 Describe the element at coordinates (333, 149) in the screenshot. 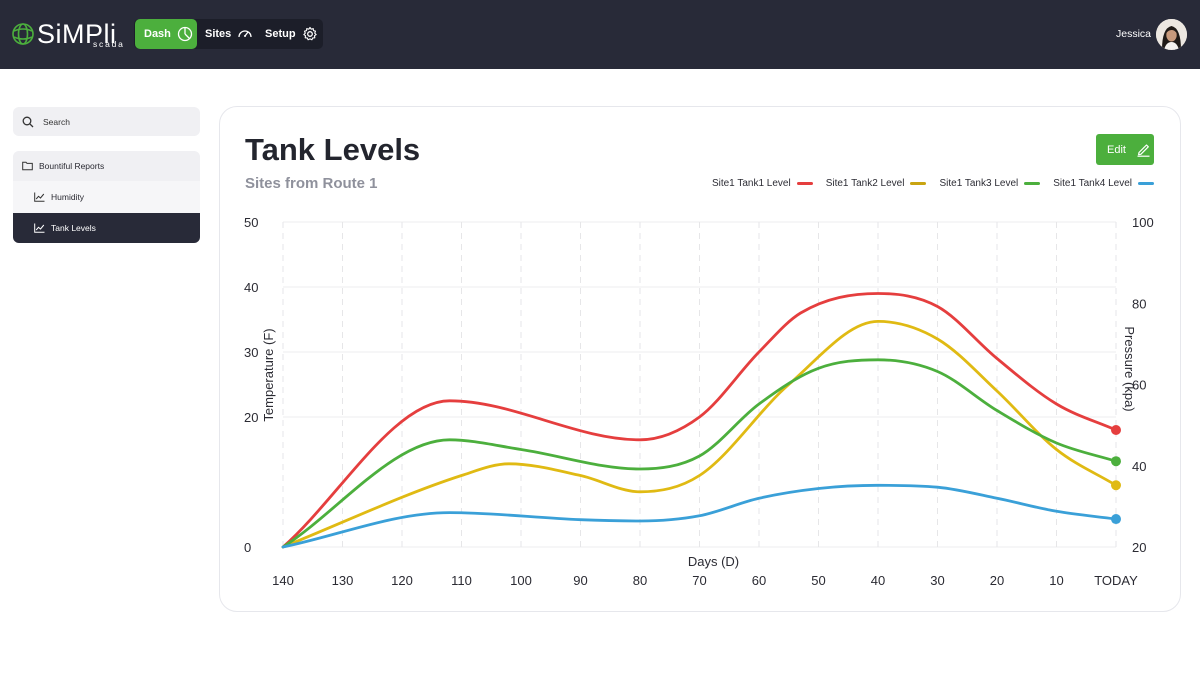

I see `page-title: Tank Levels` at that location.